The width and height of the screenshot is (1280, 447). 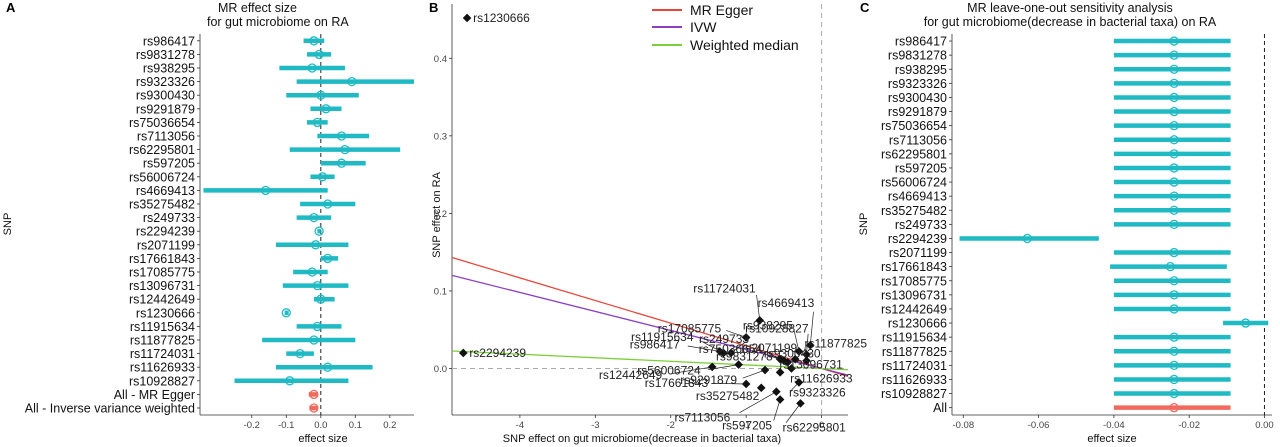 What do you see at coordinates (761, 388) in the screenshot?
I see `snp-point-rs35275482` at bounding box center [761, 388].